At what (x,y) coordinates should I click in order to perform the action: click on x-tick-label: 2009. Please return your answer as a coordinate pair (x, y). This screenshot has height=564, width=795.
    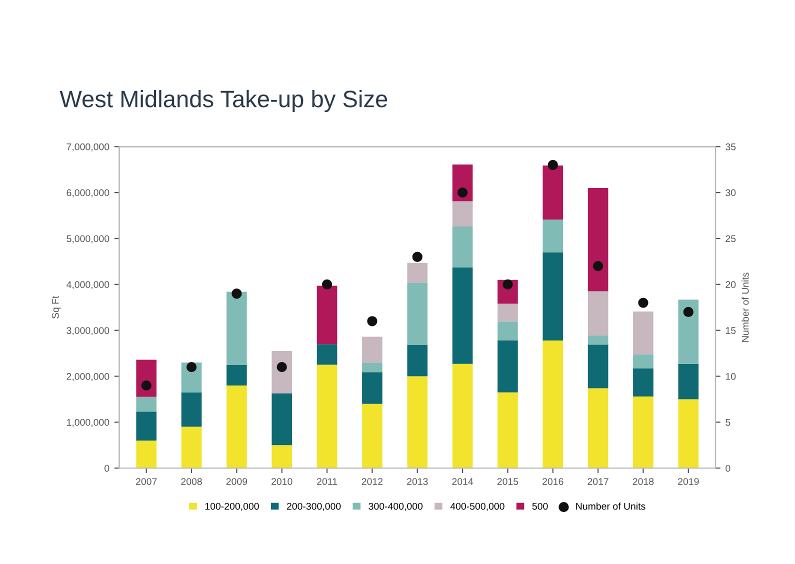
    Looking at the image, I should click on (237, 481).